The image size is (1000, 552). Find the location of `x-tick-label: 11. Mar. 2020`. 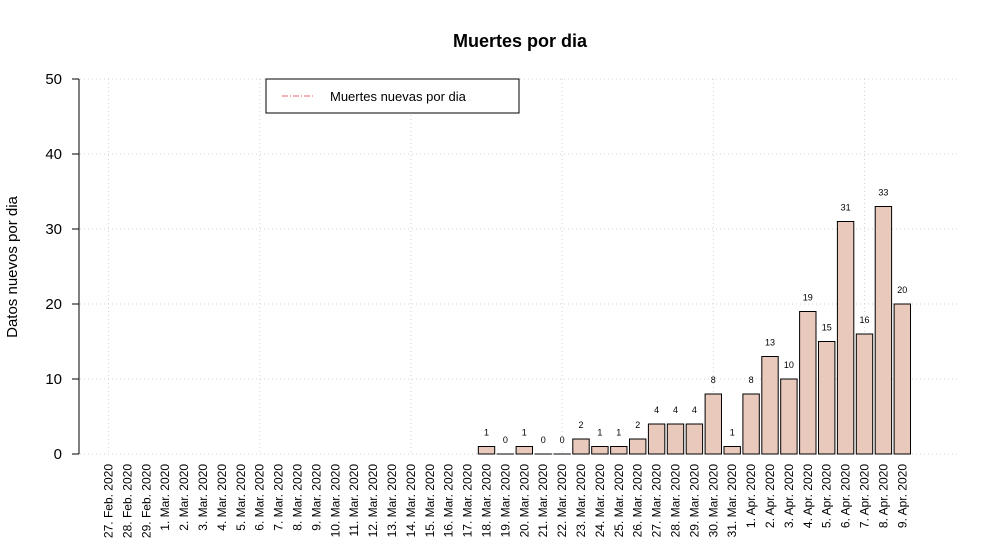

x-tick-label: 11. Mar. 2020 is located at coordinates (354, 500).